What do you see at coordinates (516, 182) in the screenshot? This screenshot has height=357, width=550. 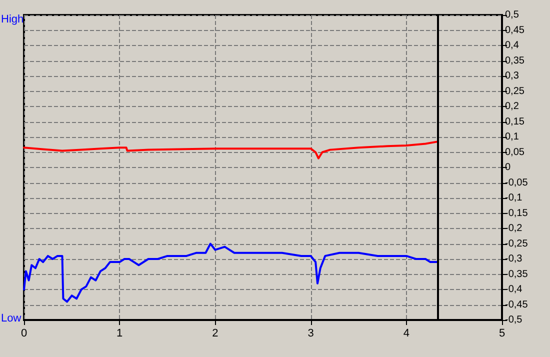 I see `y-tick-label: -0,05` at bounding box center [516, 182].